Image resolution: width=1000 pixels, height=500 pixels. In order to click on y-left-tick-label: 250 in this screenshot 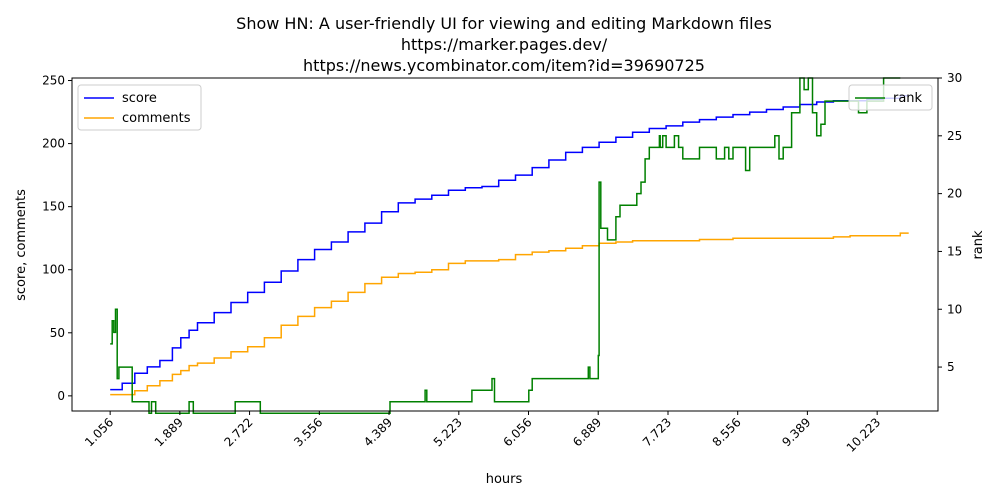, I will do `click(53, 81)`.